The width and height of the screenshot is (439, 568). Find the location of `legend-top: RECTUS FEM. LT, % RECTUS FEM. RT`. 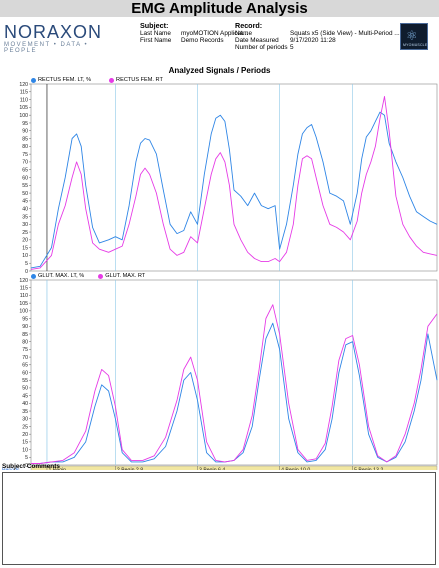

legend-top: RECTUS FEM. LT, % RECTUS FEM. RT is located at coordinates (97, 80).